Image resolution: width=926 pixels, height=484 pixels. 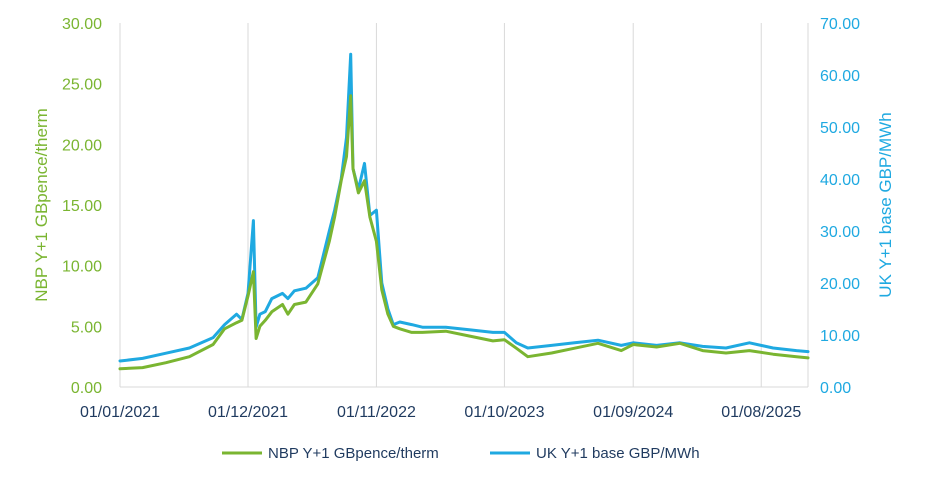 I want to click on left-tick-label: 15.00, so click(x=82, y=206).